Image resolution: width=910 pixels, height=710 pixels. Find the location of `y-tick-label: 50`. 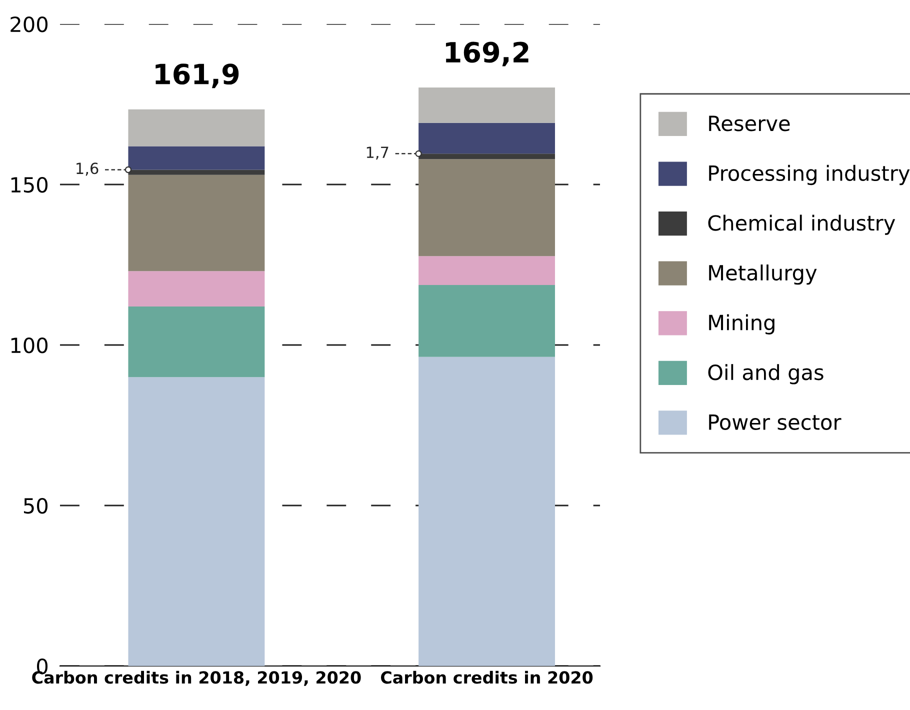

y-tick-label: 50 is located at coordinates (36, 506).